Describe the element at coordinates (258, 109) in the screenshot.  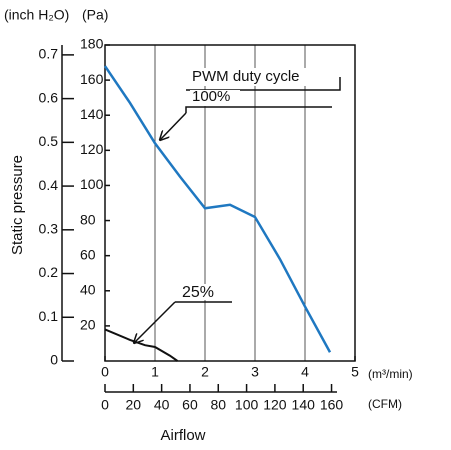
I see `leader-line` at that location.